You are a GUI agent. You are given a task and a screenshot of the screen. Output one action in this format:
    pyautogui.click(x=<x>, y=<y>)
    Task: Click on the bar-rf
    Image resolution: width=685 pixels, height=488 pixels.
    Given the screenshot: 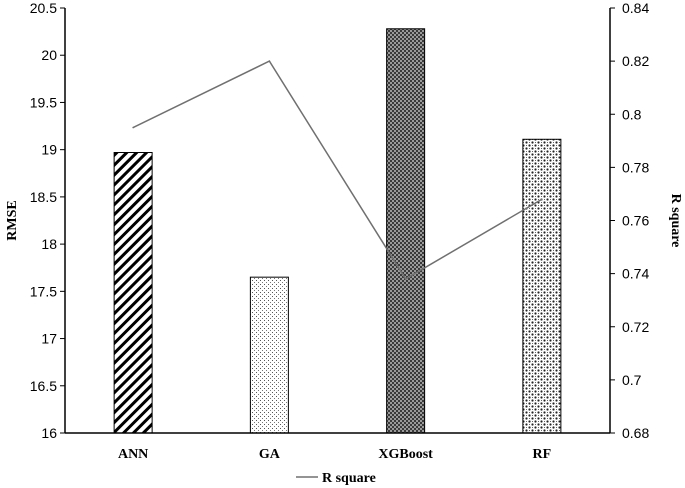 What is the action you would take?
    pyautogui.click(x=542, y=286)
    